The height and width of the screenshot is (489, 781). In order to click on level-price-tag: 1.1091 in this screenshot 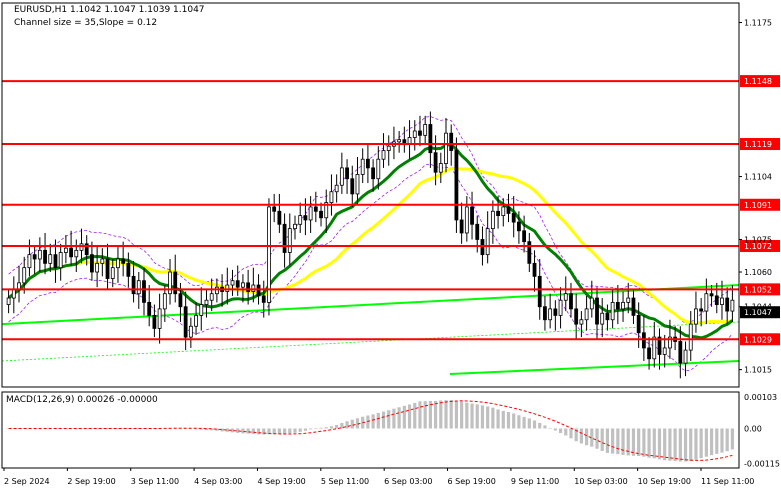, I will do `click(760, 204)`.